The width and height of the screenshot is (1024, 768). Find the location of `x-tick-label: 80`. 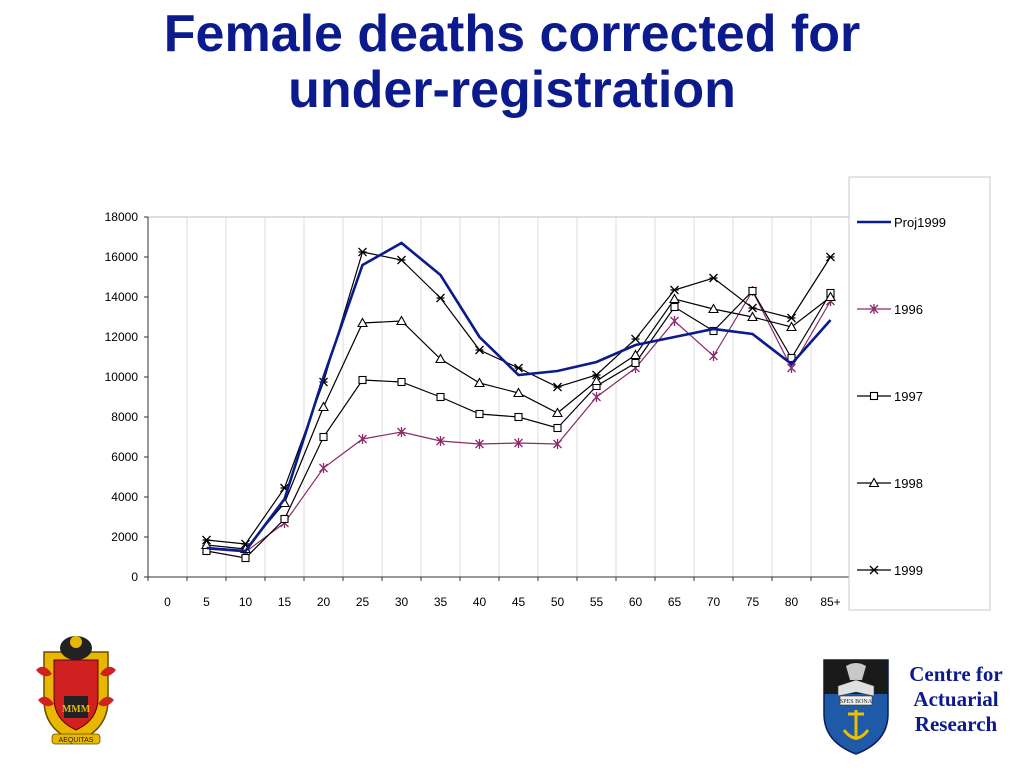

x-tick-label: 80 is located at coordinates (792, 602).